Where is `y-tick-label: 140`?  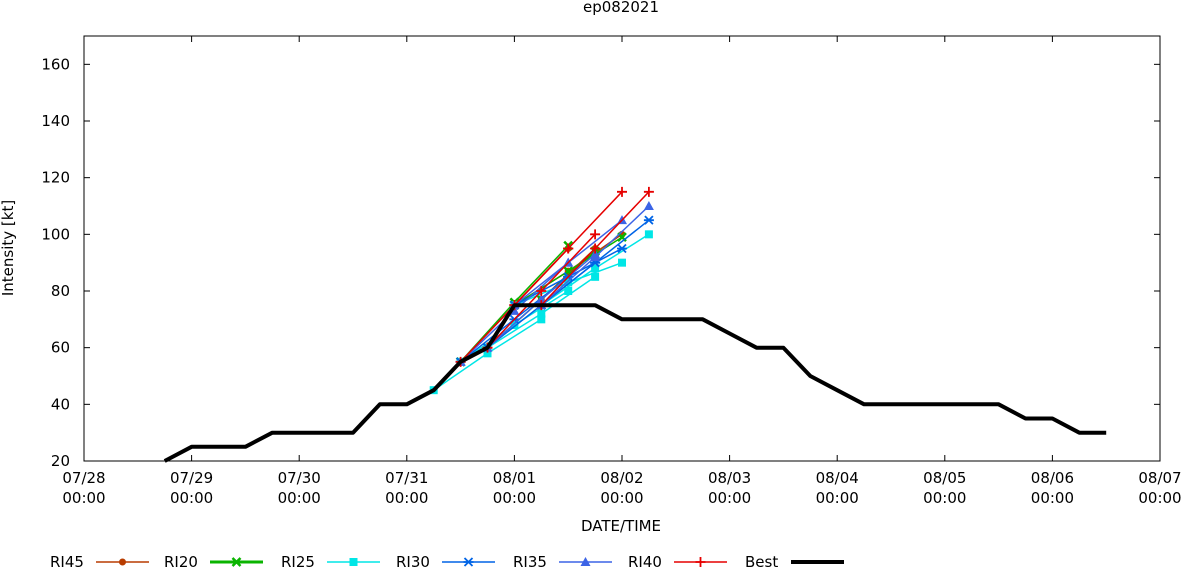
y-tick-label: 140 is located at coordinates (55, 121).